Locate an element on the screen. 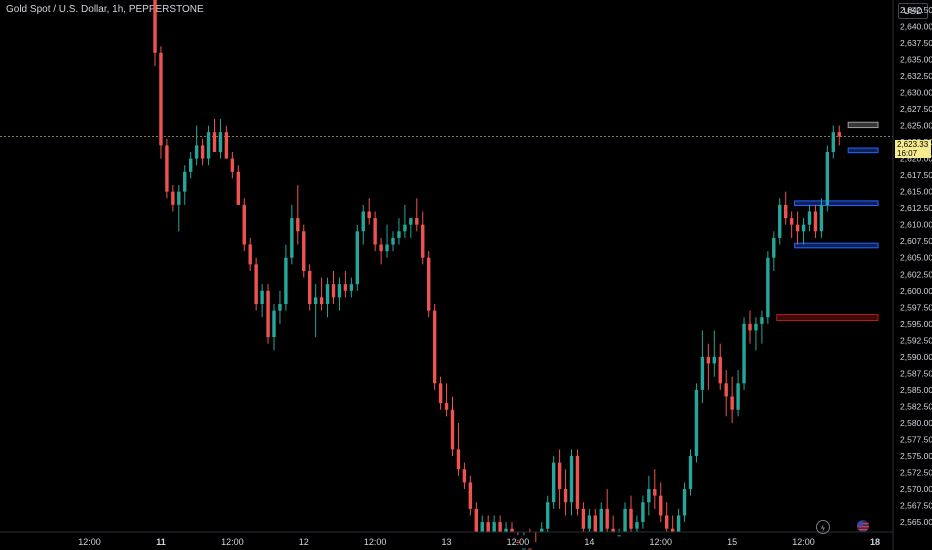 The height and width of the screenshot is (550, 932). currency-badge: USD is located at coordinates (913, 11).